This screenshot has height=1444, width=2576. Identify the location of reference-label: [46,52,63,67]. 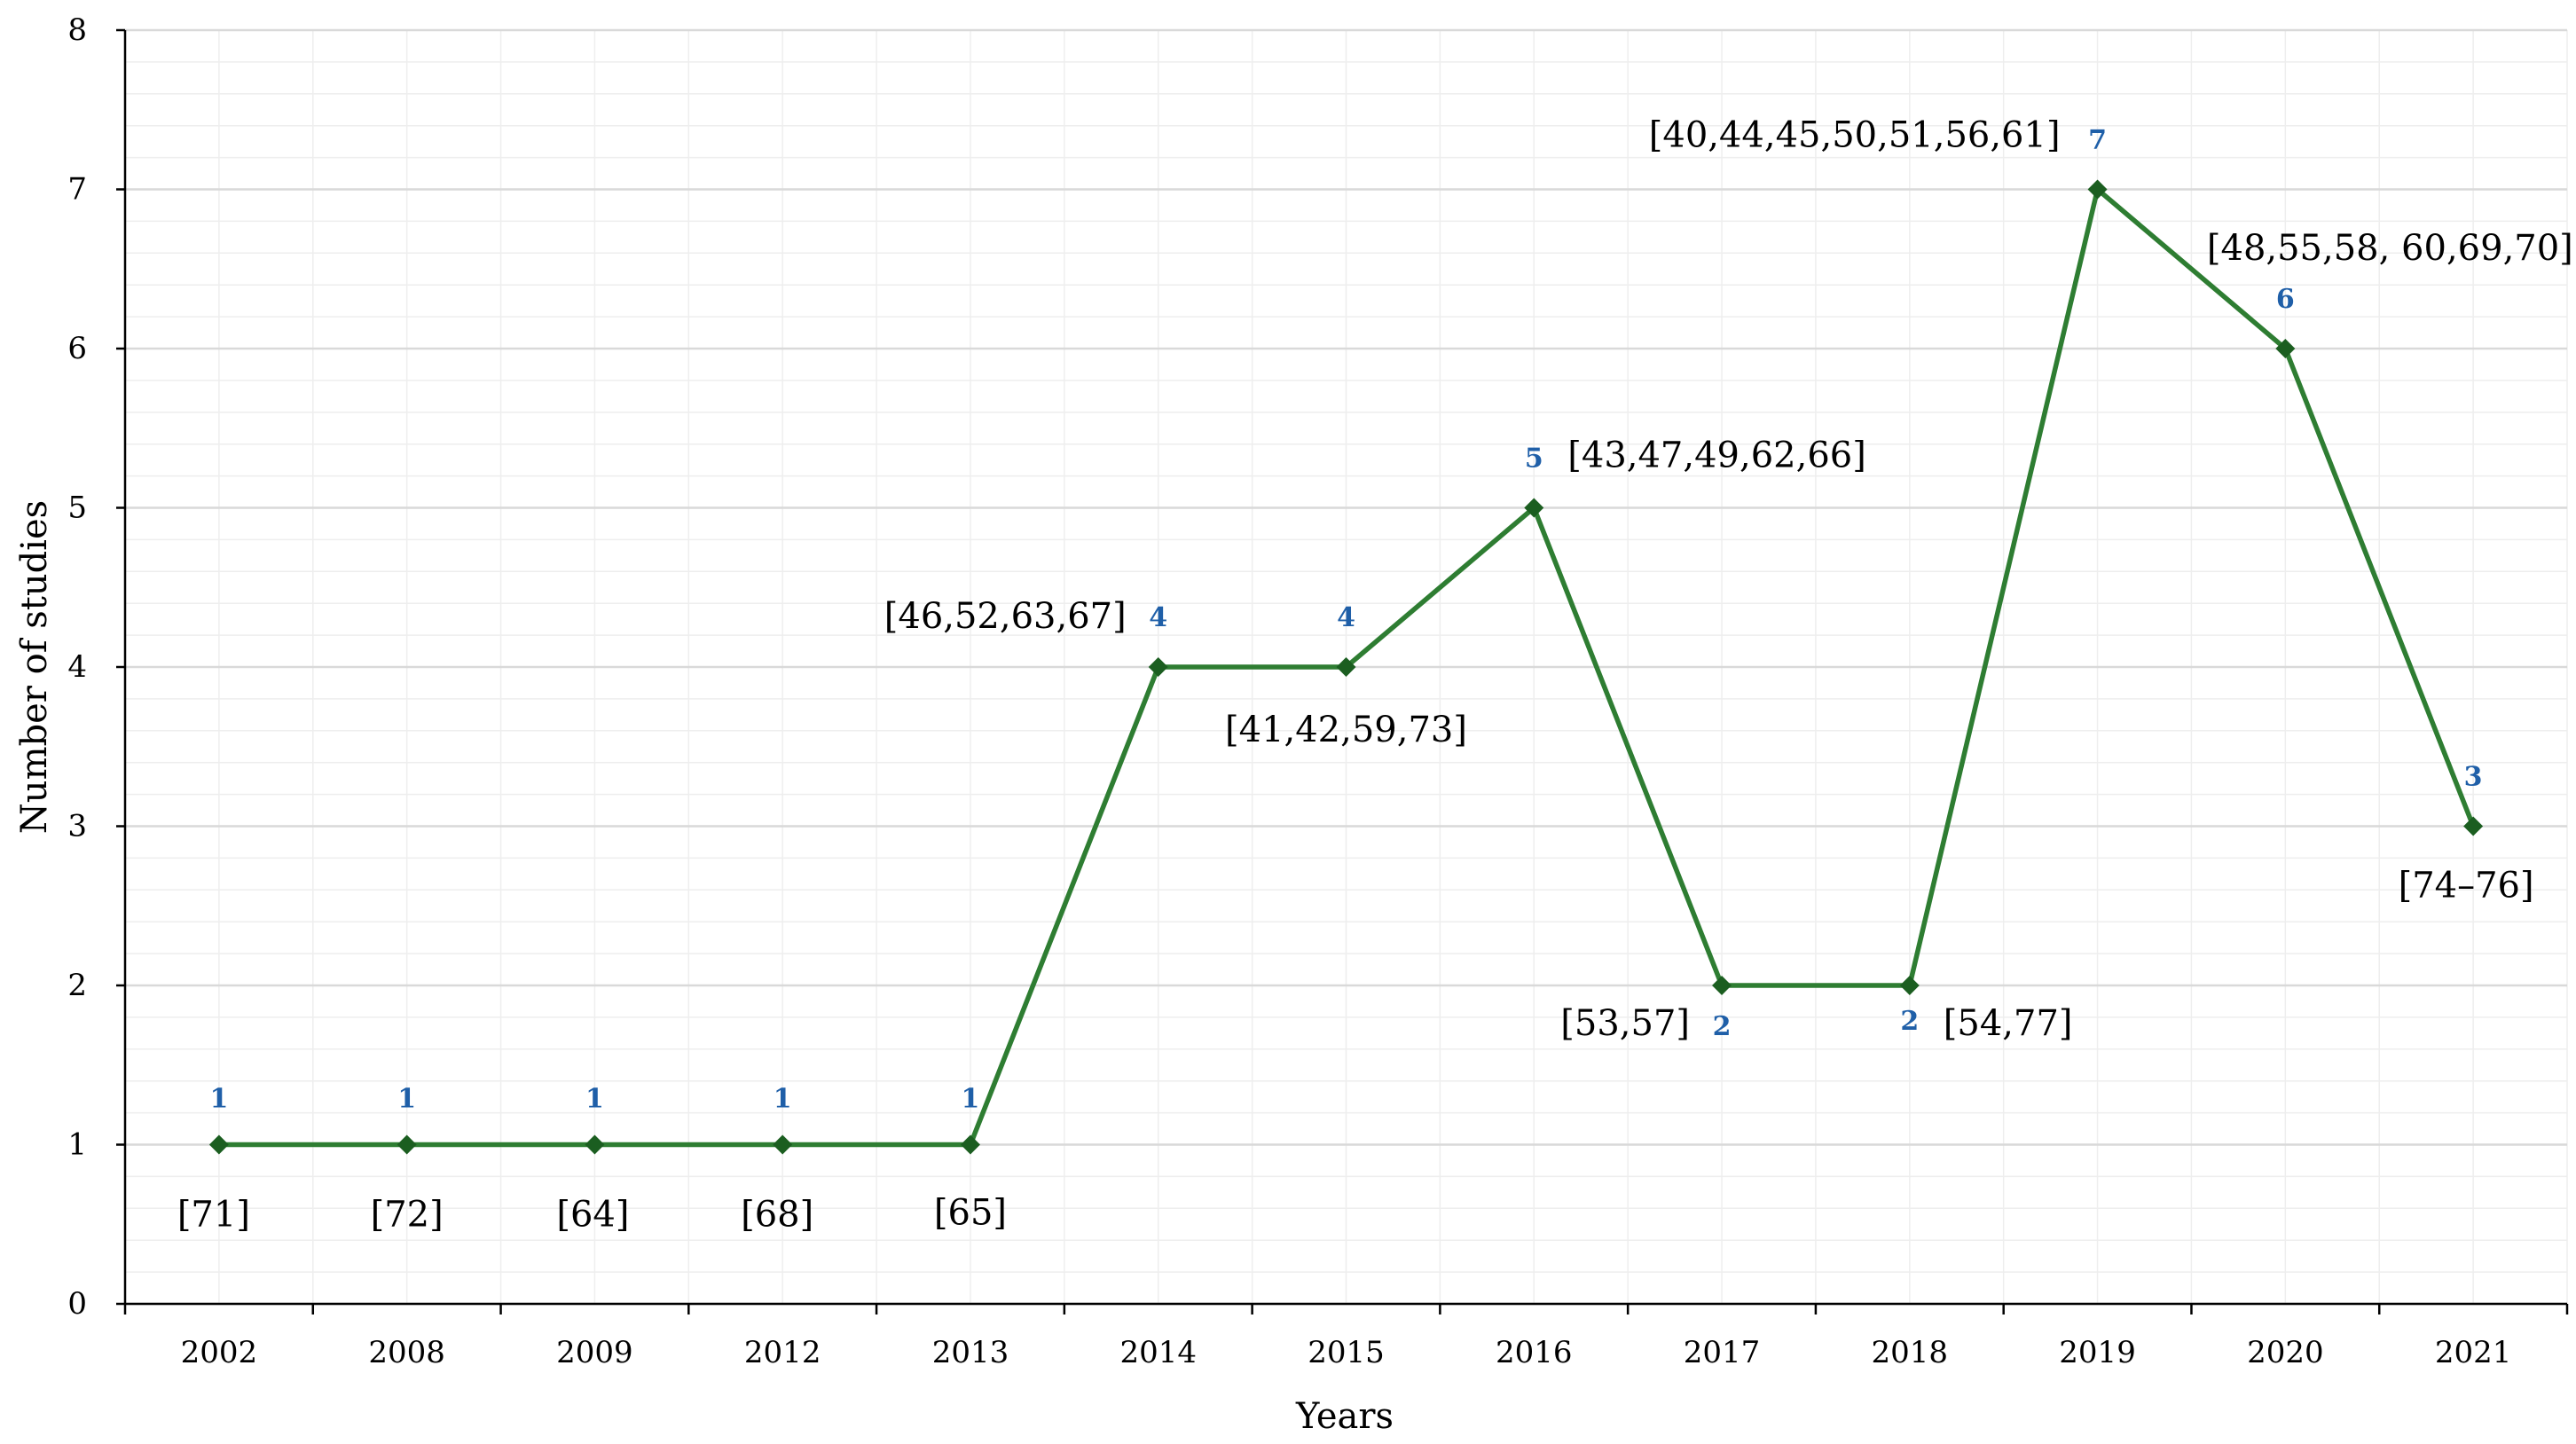
(1005, 616).